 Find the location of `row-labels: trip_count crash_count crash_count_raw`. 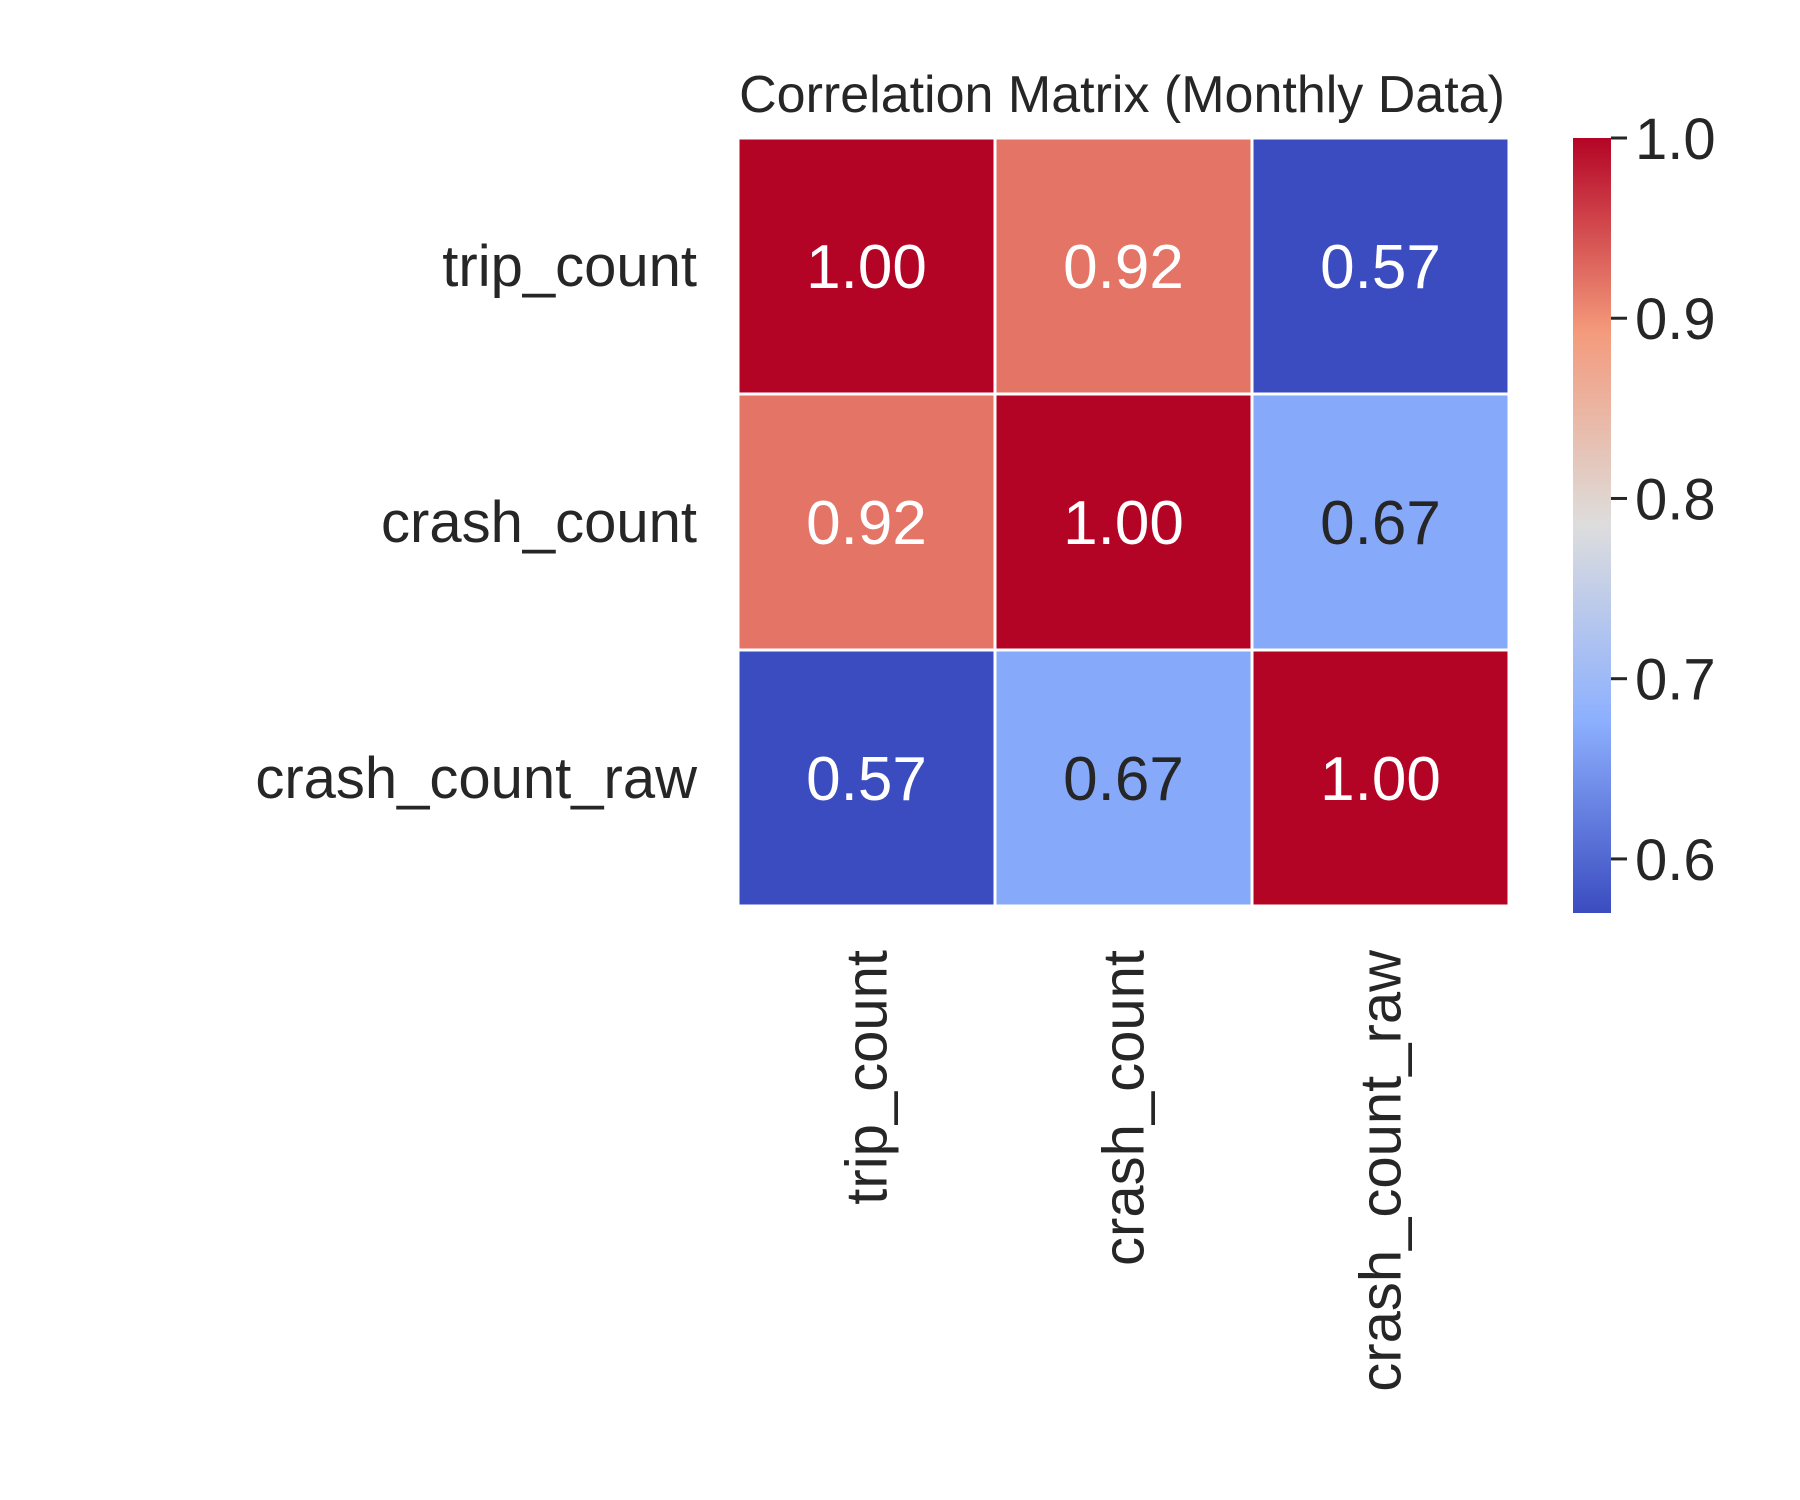

row-labels: trip_count crash_count crash_count_raw is located at coordinates (476, 522).